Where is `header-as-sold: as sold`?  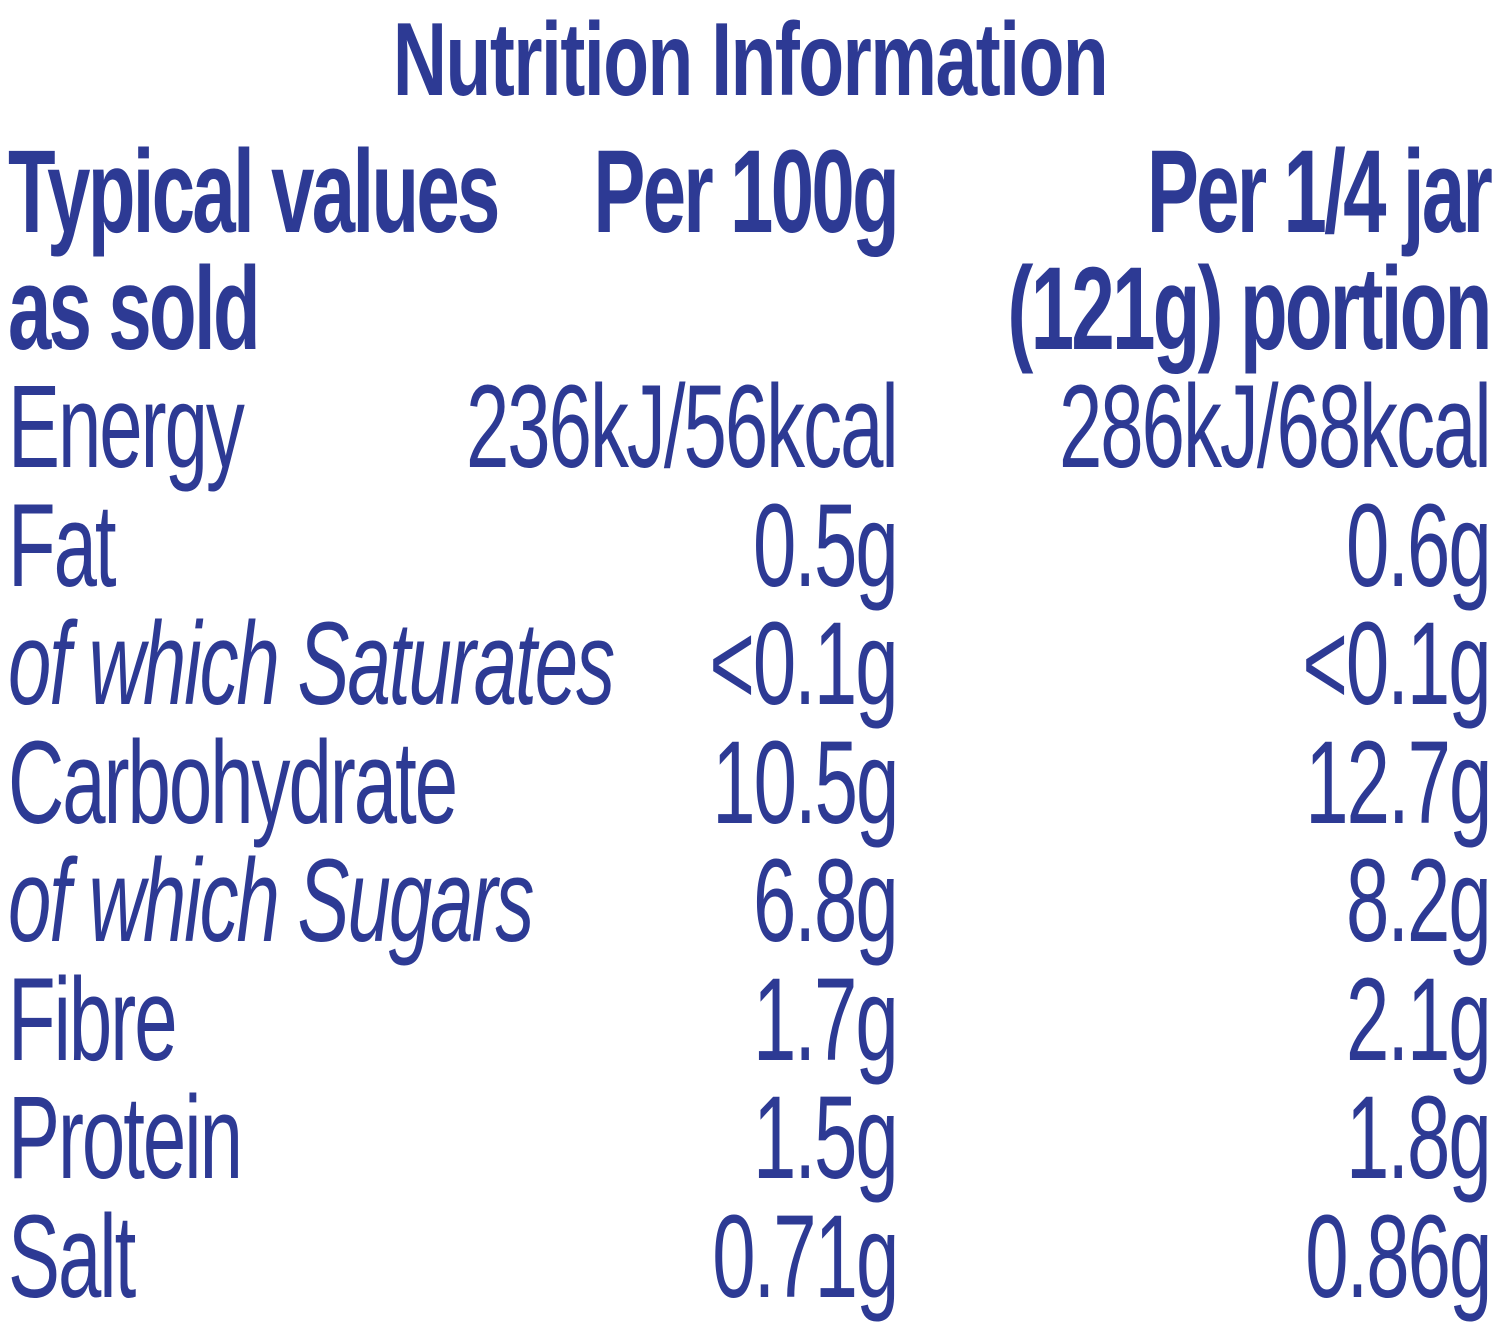
header-as-sold: as sold is located at coordinates (134, 309).